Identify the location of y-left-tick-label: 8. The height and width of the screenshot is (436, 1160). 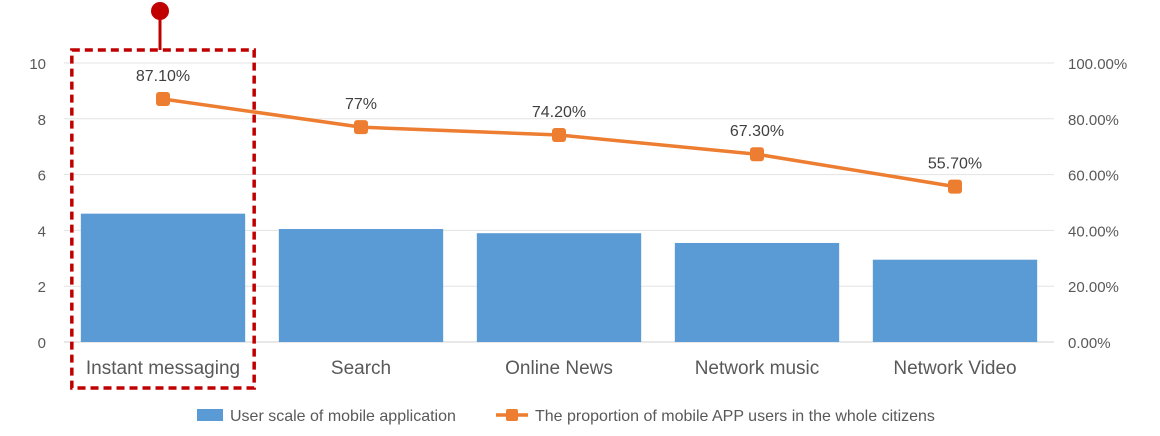
(42, 120).